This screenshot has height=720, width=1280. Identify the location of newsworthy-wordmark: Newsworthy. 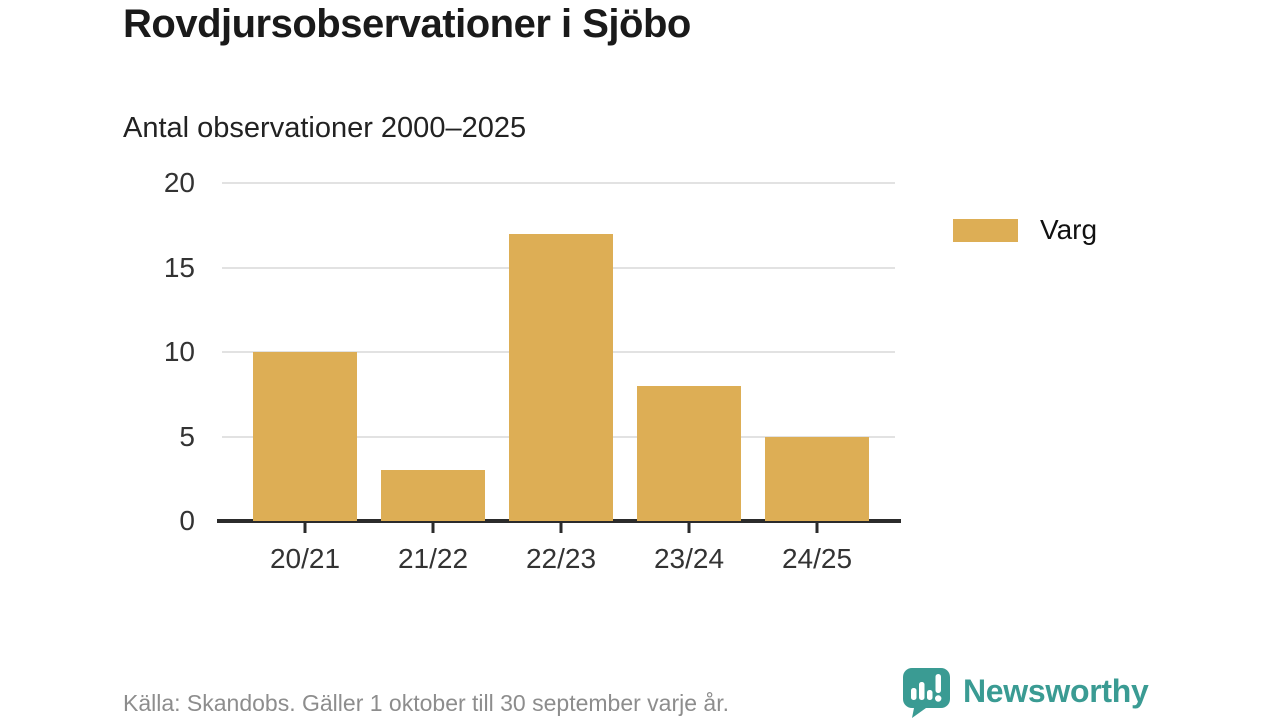
(1056, 691).